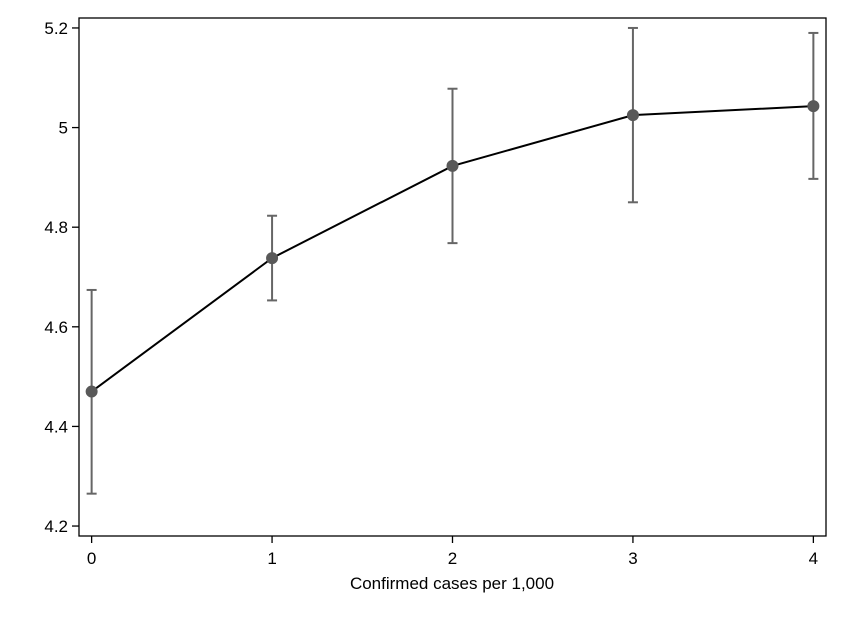  What do you see at coordinates (813, 558) in the screenshot?
I see `x-tick-label: 4` at bounding box center [813, 558].